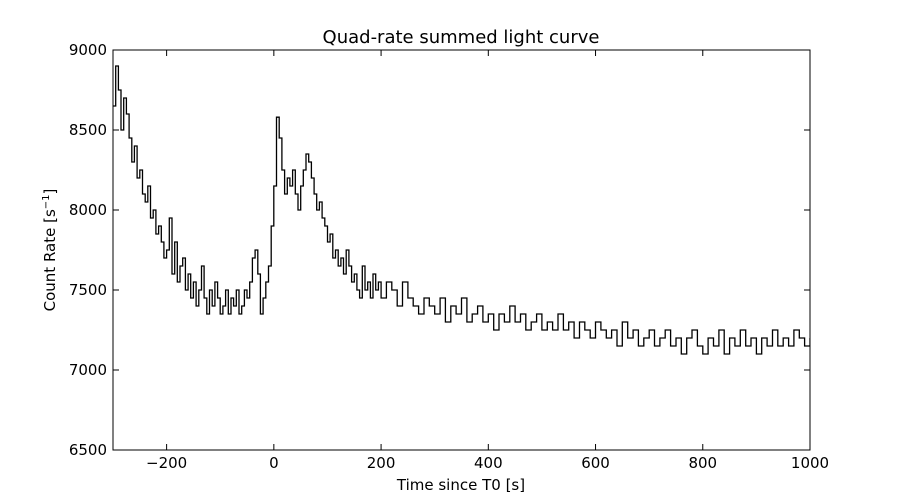 Image resolution: width=900 pixels, height=500 pixels. Describe the element at coordinates (88, 50) in the screenshot. I see `y-tick-label: 9000` at that location.